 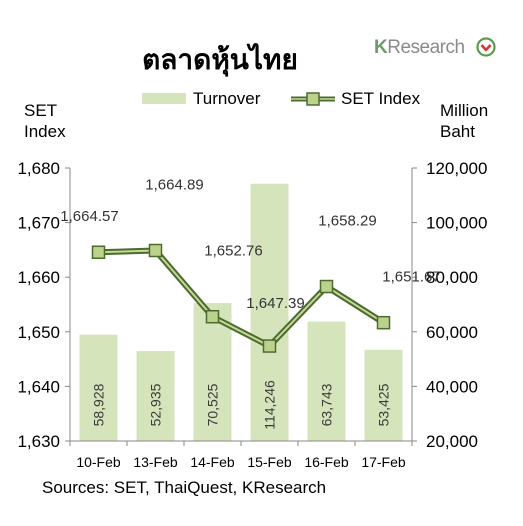 I want to click on set-index-label-17-feb: 1,651.67, so click(x=411, y=277).